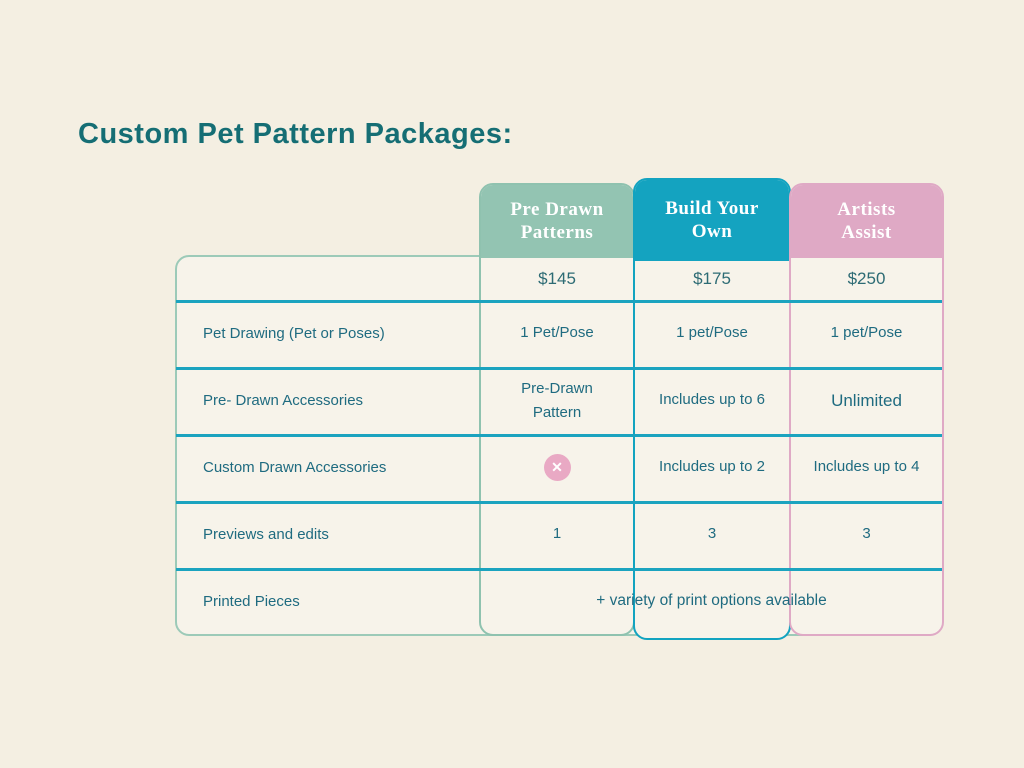 The width and height of the screenshot is (1024, 768). I want to click on cell-custom-drawn-accessories-col3: Includes up to 4, so click(866, 467).